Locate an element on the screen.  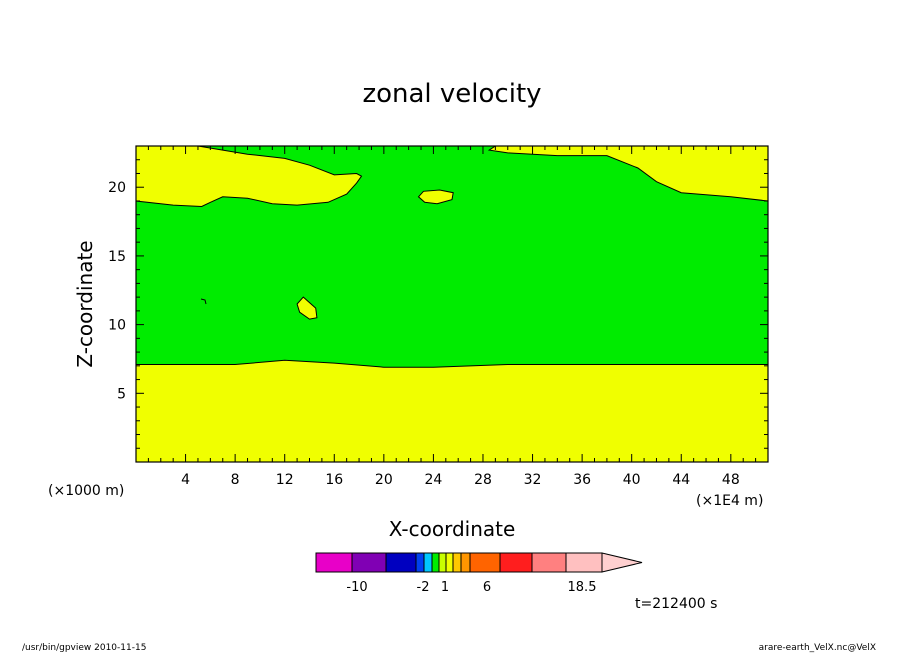
region-yellow-lower is located at coordinates (452, 411).